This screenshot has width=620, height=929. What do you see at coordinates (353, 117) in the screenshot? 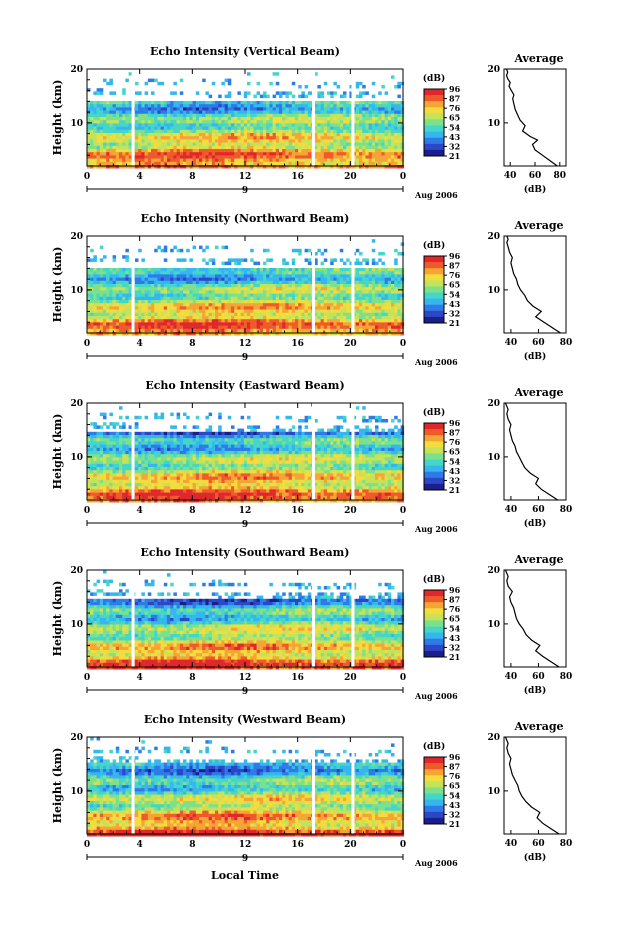
I see `data-gap-line` at bounding box center [353, 117].